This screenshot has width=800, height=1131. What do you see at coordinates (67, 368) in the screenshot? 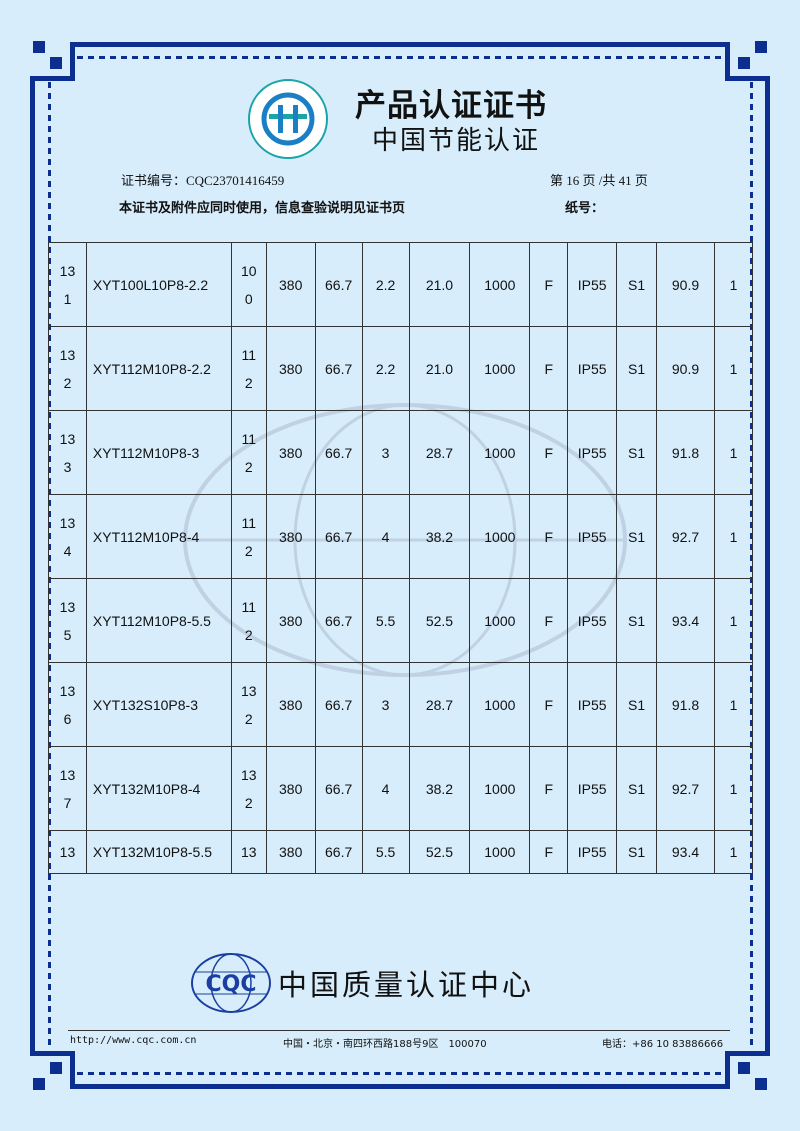
I see `table-cell: 13 2` at bounding box center [67, 368].